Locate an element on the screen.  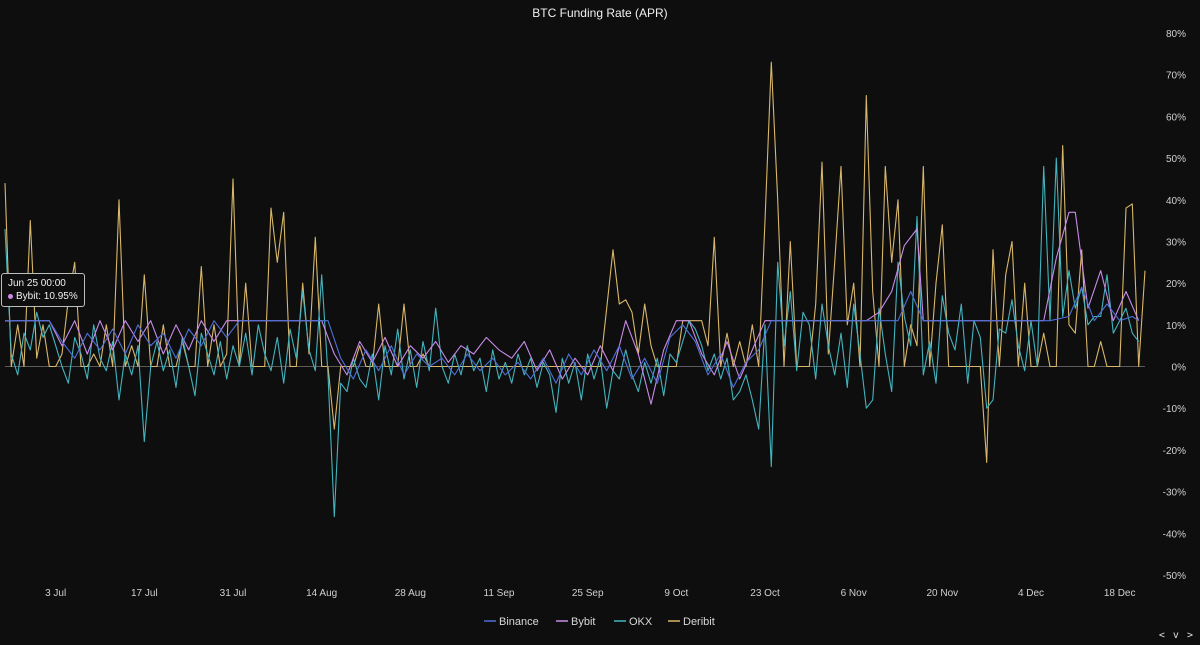
y-tick-label: 20% is located at coordinates (1176, 284).